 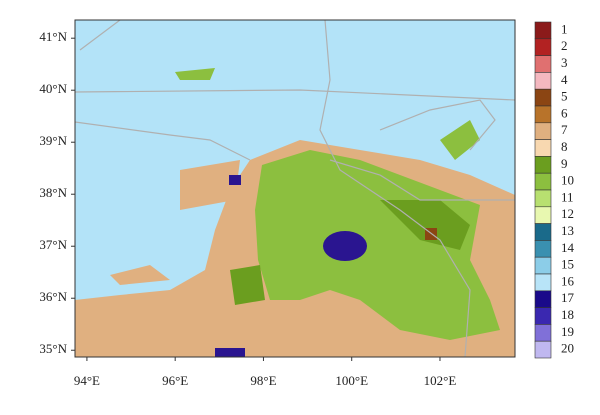 I want to click on y-tick-label: 39°N, so click(x=53, y=140).